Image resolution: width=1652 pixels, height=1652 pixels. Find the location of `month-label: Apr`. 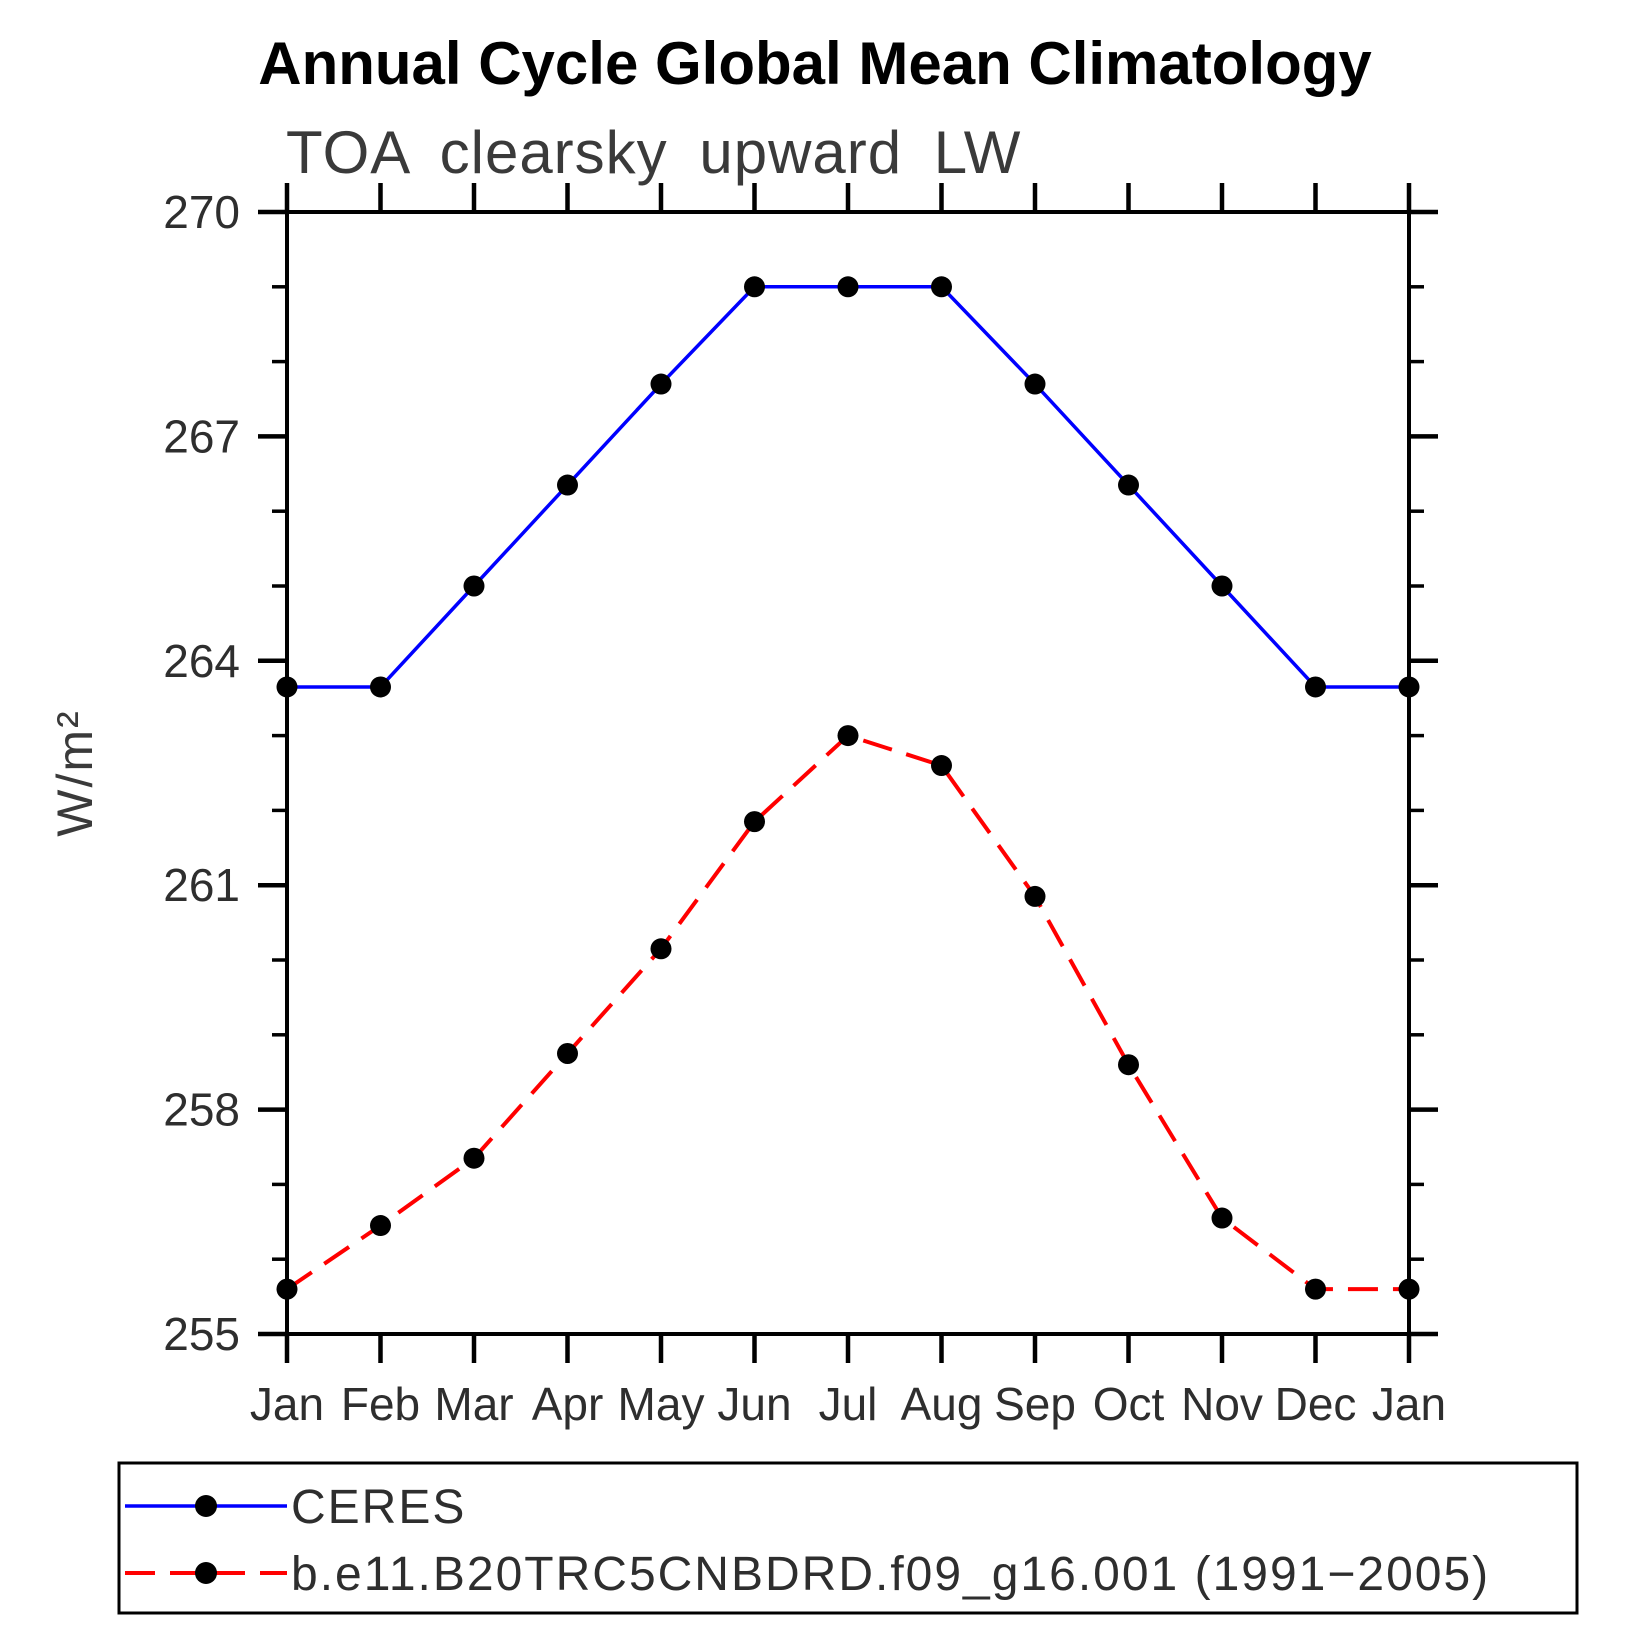

month-label: Apr is located at coordinates (568, 1404).